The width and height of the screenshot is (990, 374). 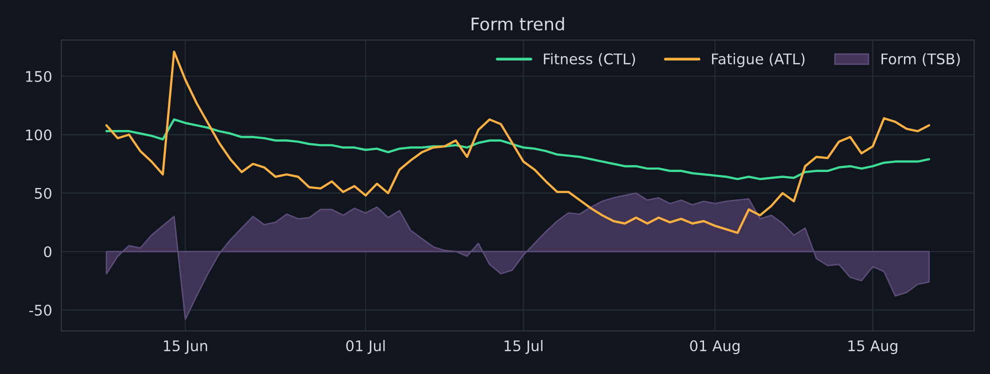 I want to click on y-tick-label: -50, so click(x=40, y=310).